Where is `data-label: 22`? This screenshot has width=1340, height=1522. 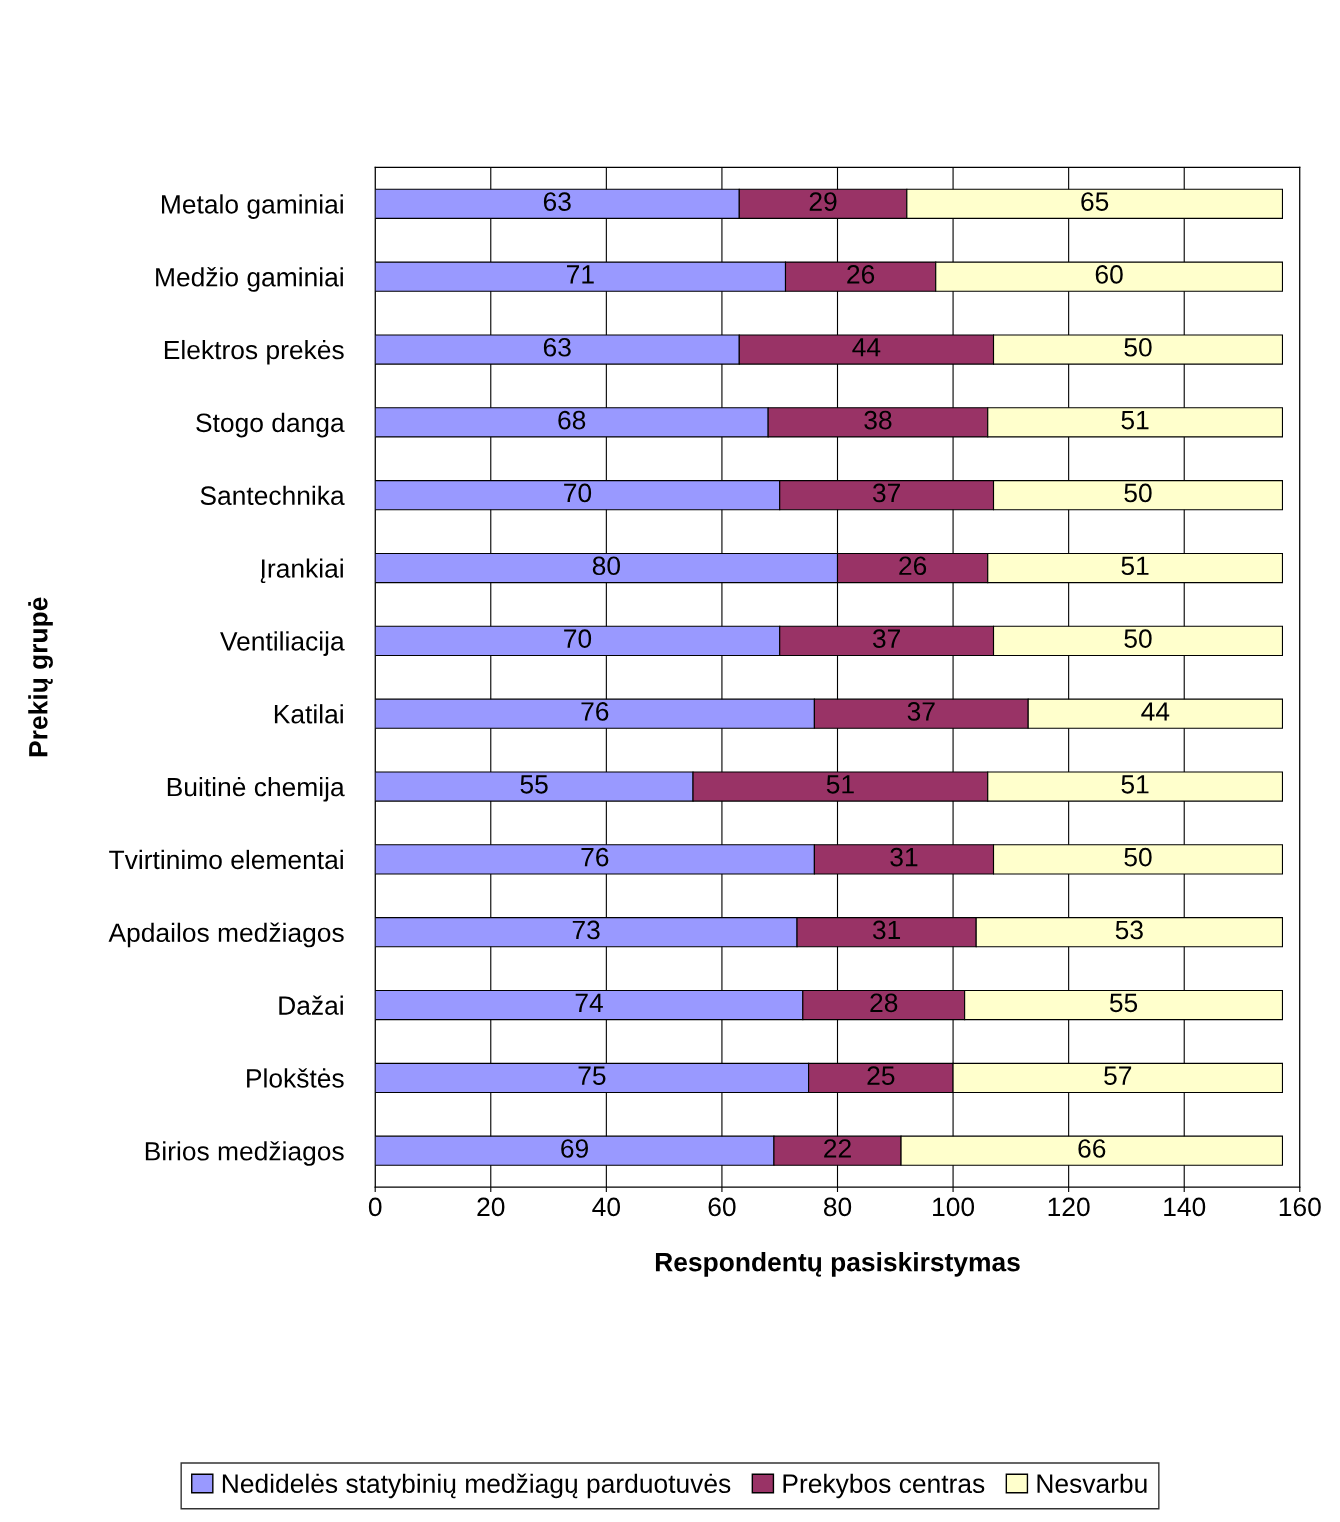
data-label: 22 is located at coordinates (837, 1148).